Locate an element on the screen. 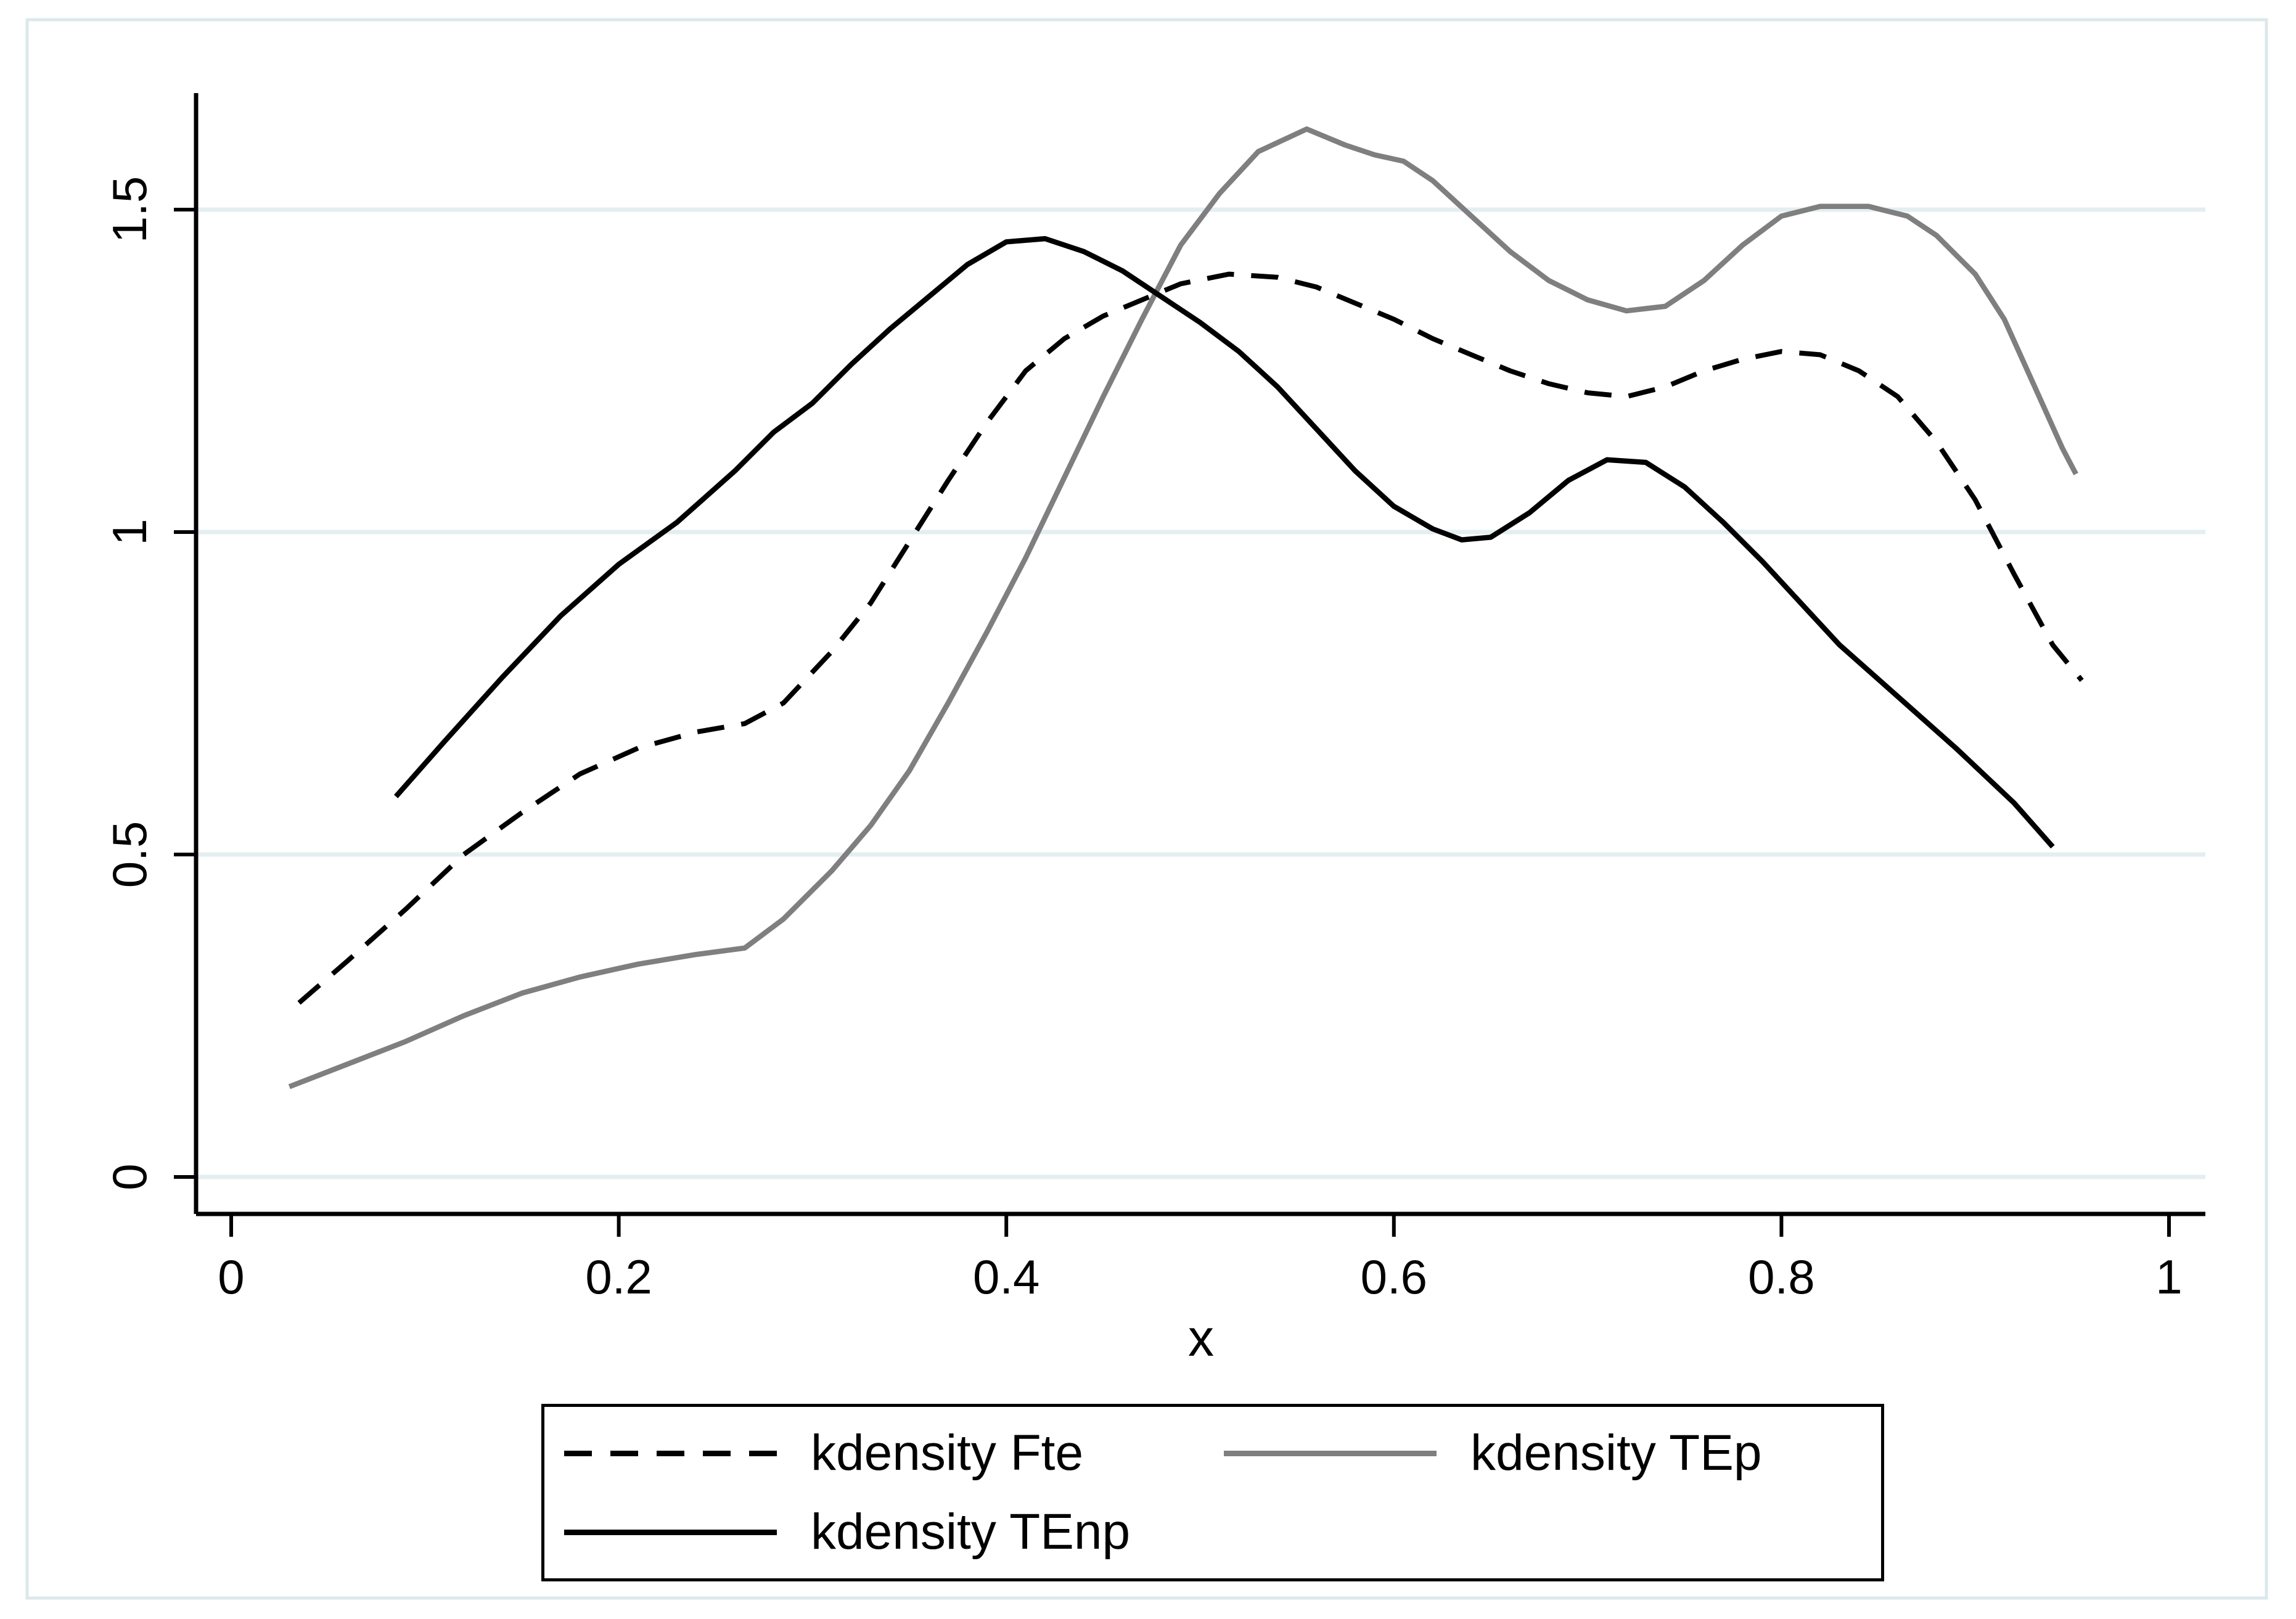 Image resolution: width=2296 pixels, height=1619 pixels. legend-label: kdensity TEp is located at coordinates (1616, 1453).